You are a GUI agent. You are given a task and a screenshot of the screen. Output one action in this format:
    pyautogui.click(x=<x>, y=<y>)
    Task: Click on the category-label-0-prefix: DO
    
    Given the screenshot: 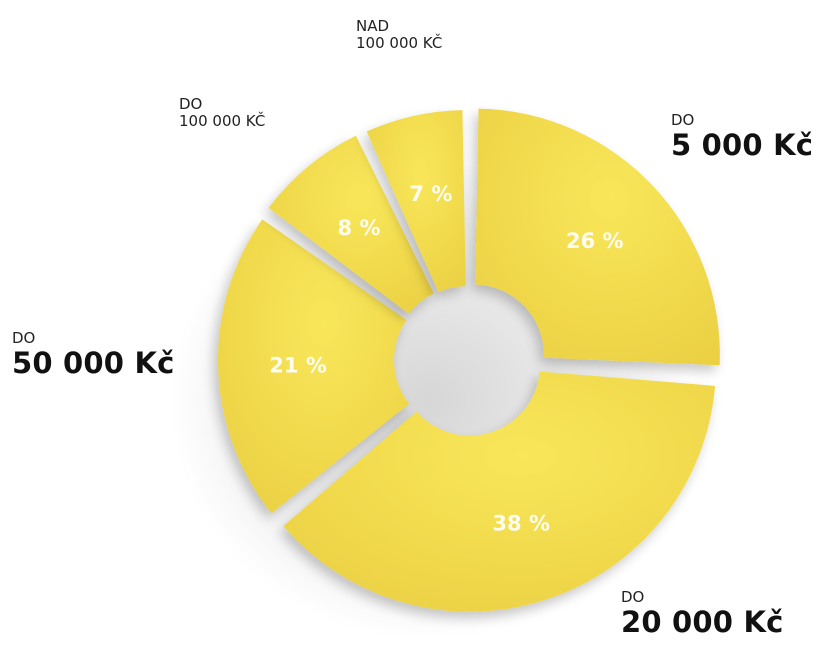 What is the action you would take?
    pyautogui.click(x=683, y=120)
    